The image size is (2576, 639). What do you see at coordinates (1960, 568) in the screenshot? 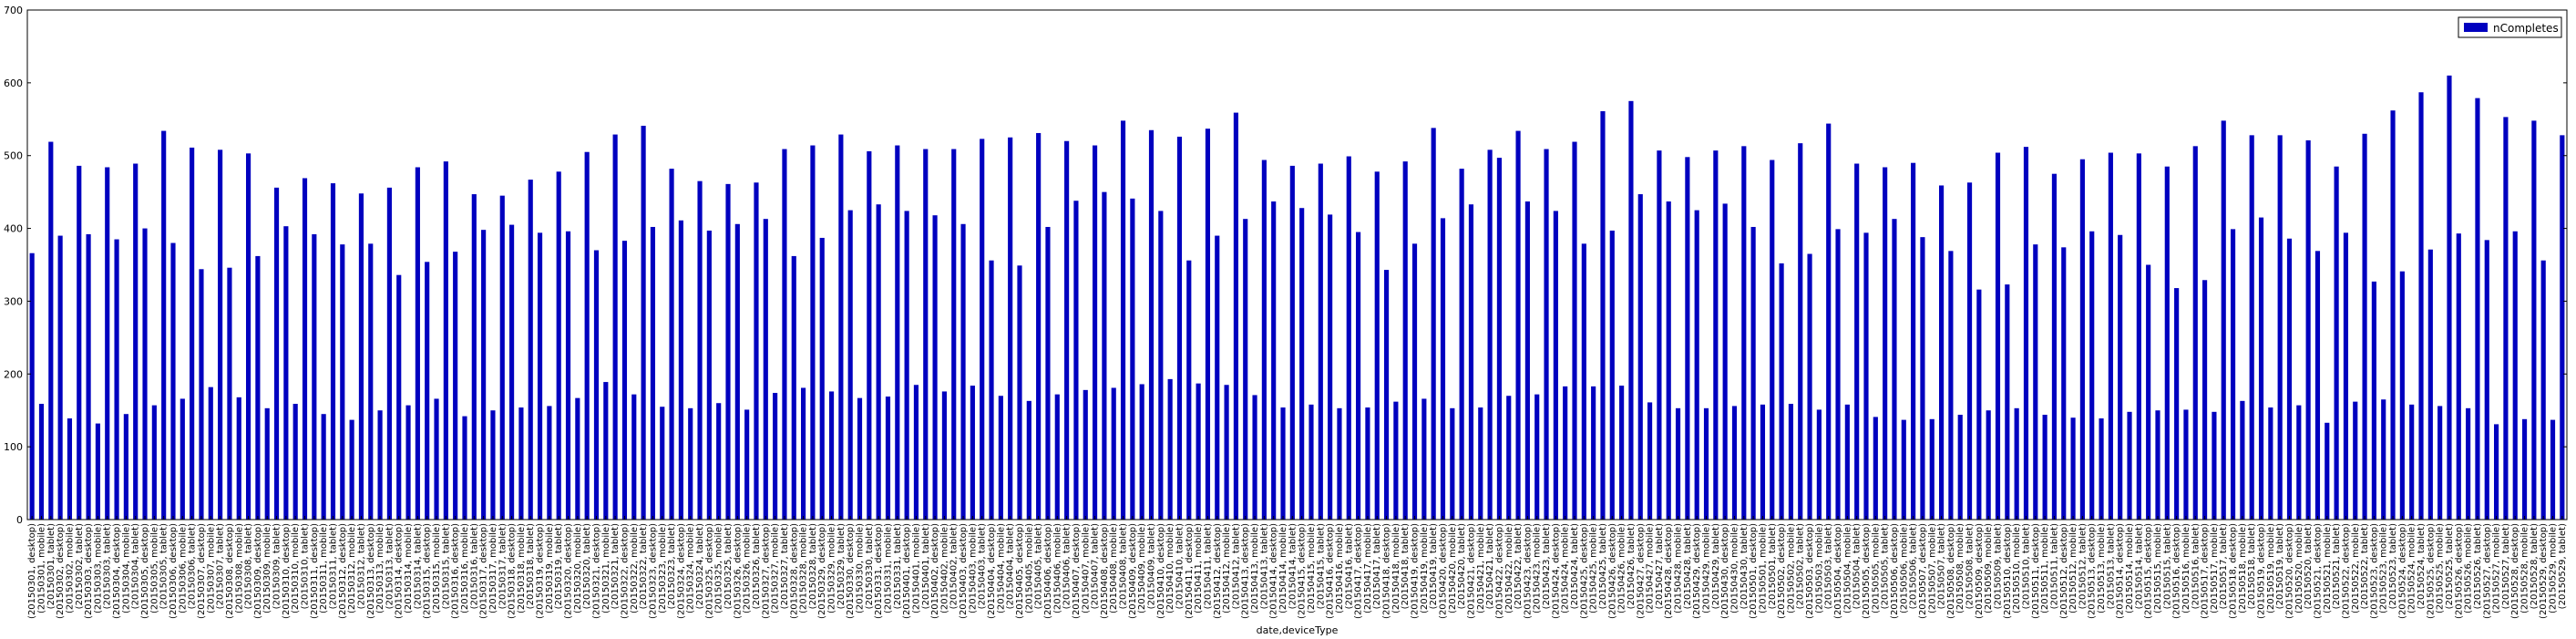
I see `x-tick-label: (20150508, mobile)` at bounding box center [1960, 568].